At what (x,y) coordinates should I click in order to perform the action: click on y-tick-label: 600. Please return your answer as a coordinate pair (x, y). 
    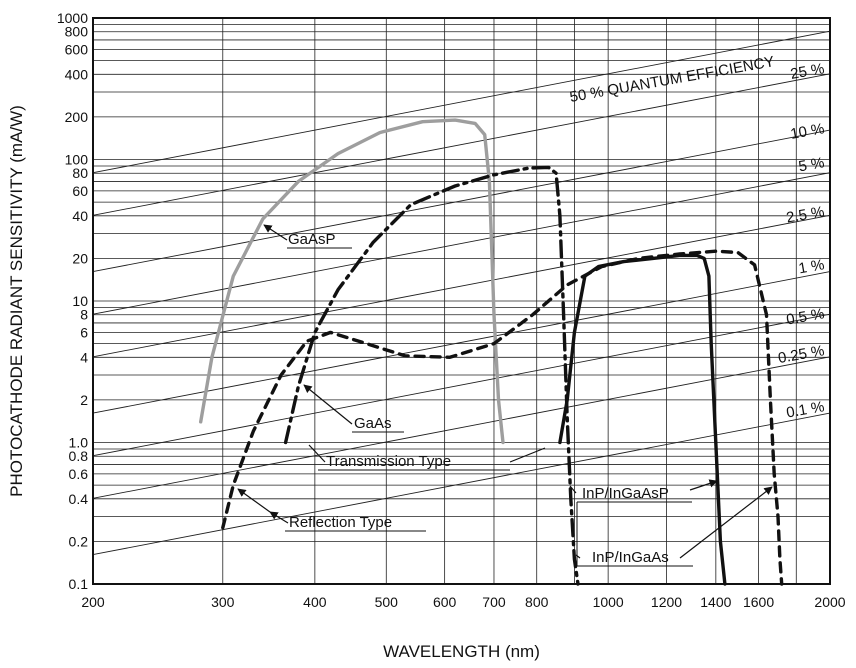
    Looking at the image, I should click on (77, 49).